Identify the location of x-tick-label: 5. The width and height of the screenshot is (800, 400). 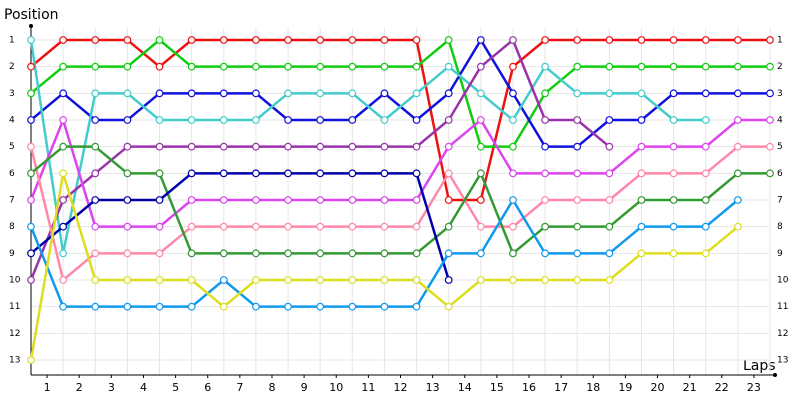
(175, 387).